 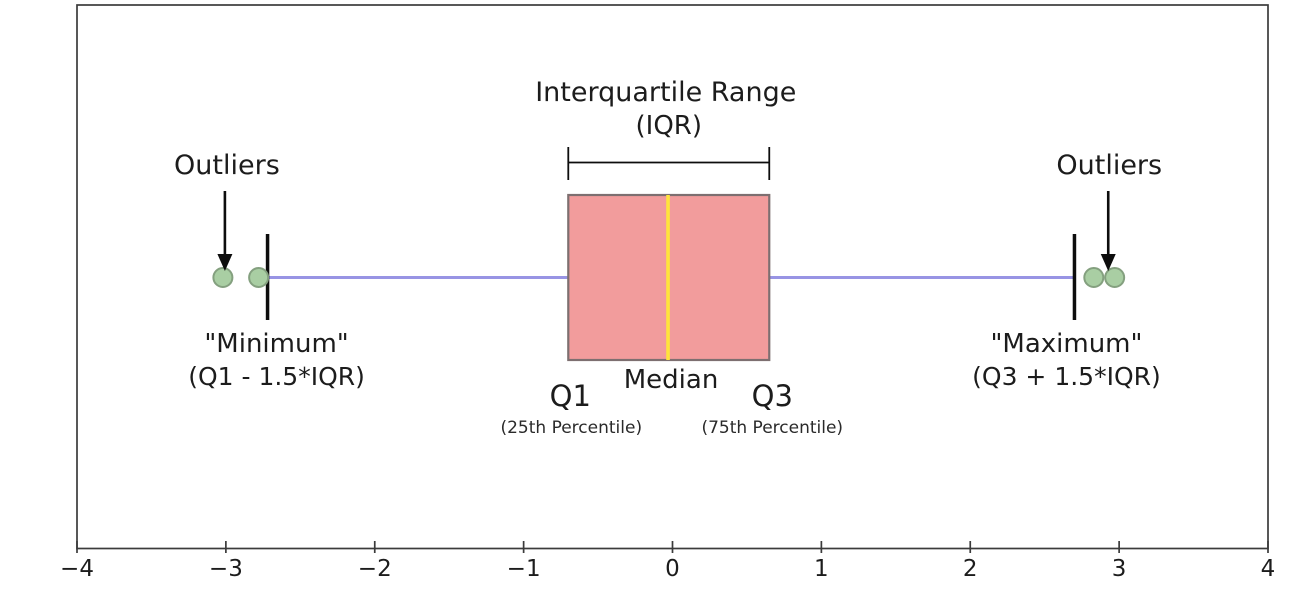 I want to click on x-tick-label: 3, so click(x=1119, y=569).